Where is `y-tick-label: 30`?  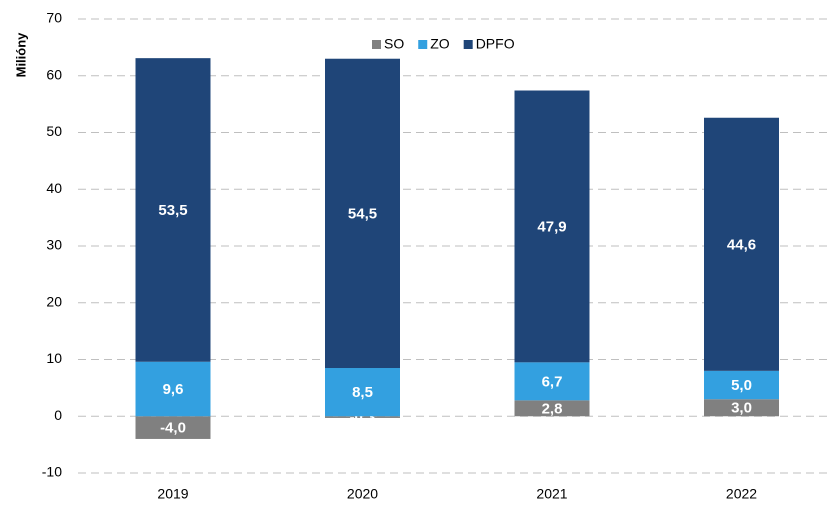 y-tick-label: 30 is located at coordinates (54, 245).